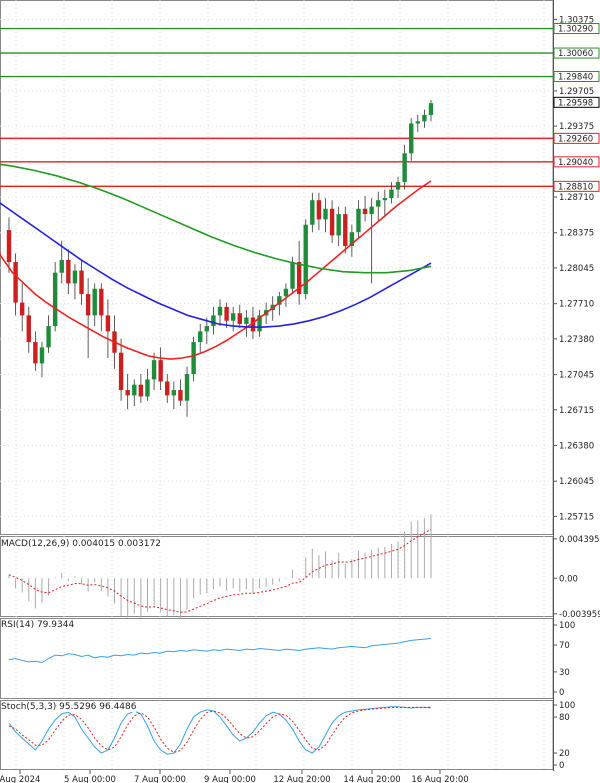 This screenshot has width=600, height=783. I want to click on price-tick-label-11: 1.26045, so click(576, 482).